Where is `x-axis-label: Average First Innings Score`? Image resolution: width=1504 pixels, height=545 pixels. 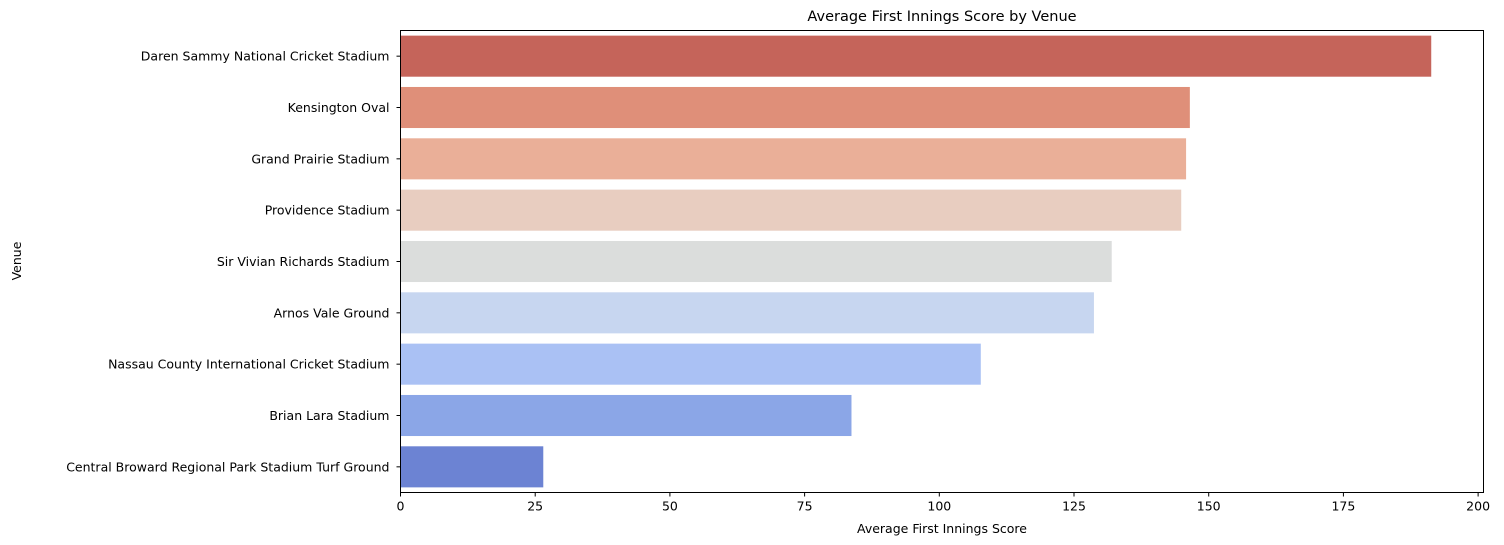
x-axis-label: Average First Innings Score is located at coordinates (942, 528).